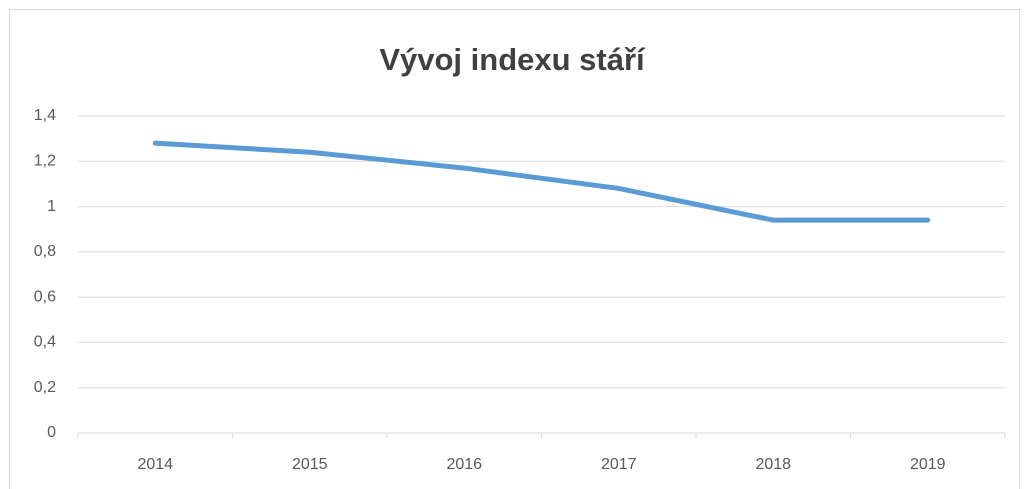  I want to click on y-tick-label: 1, so click(51, 206).